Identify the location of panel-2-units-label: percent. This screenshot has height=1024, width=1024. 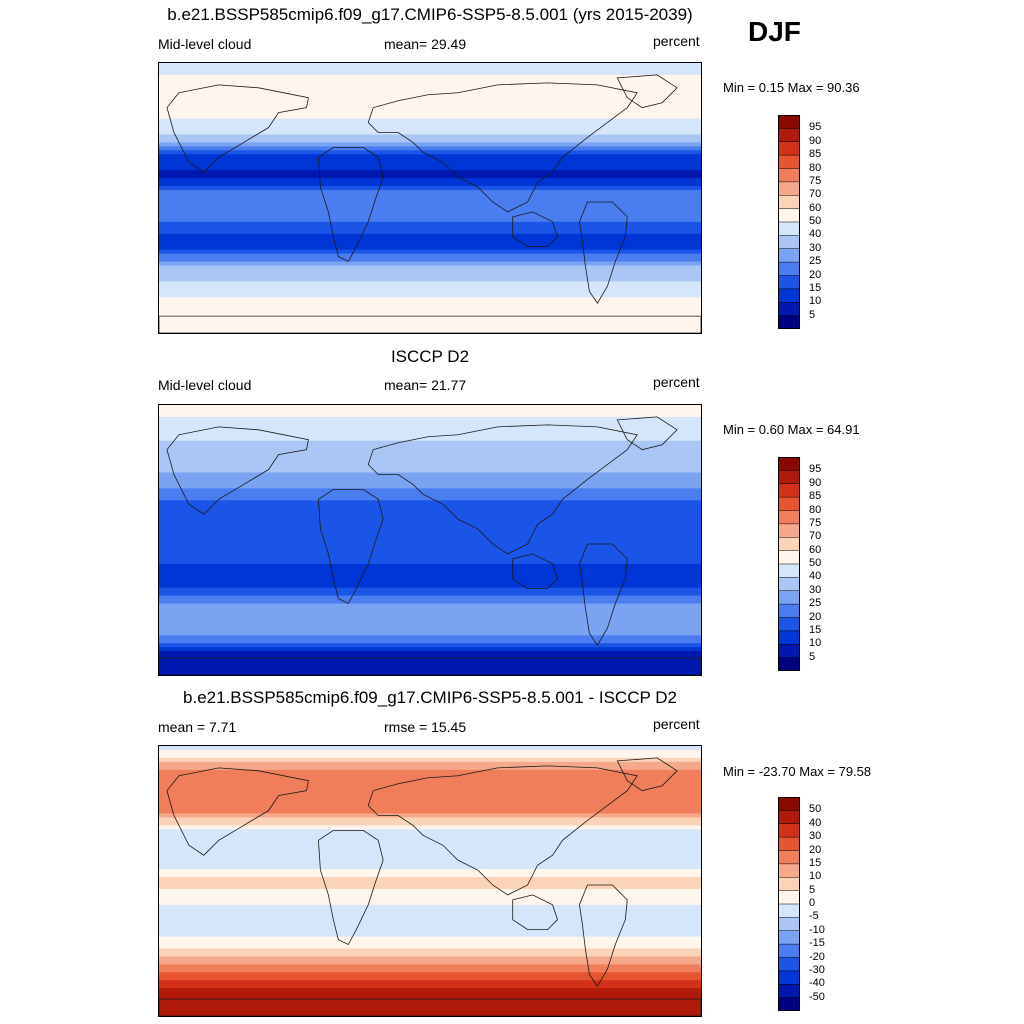
(676, 382).